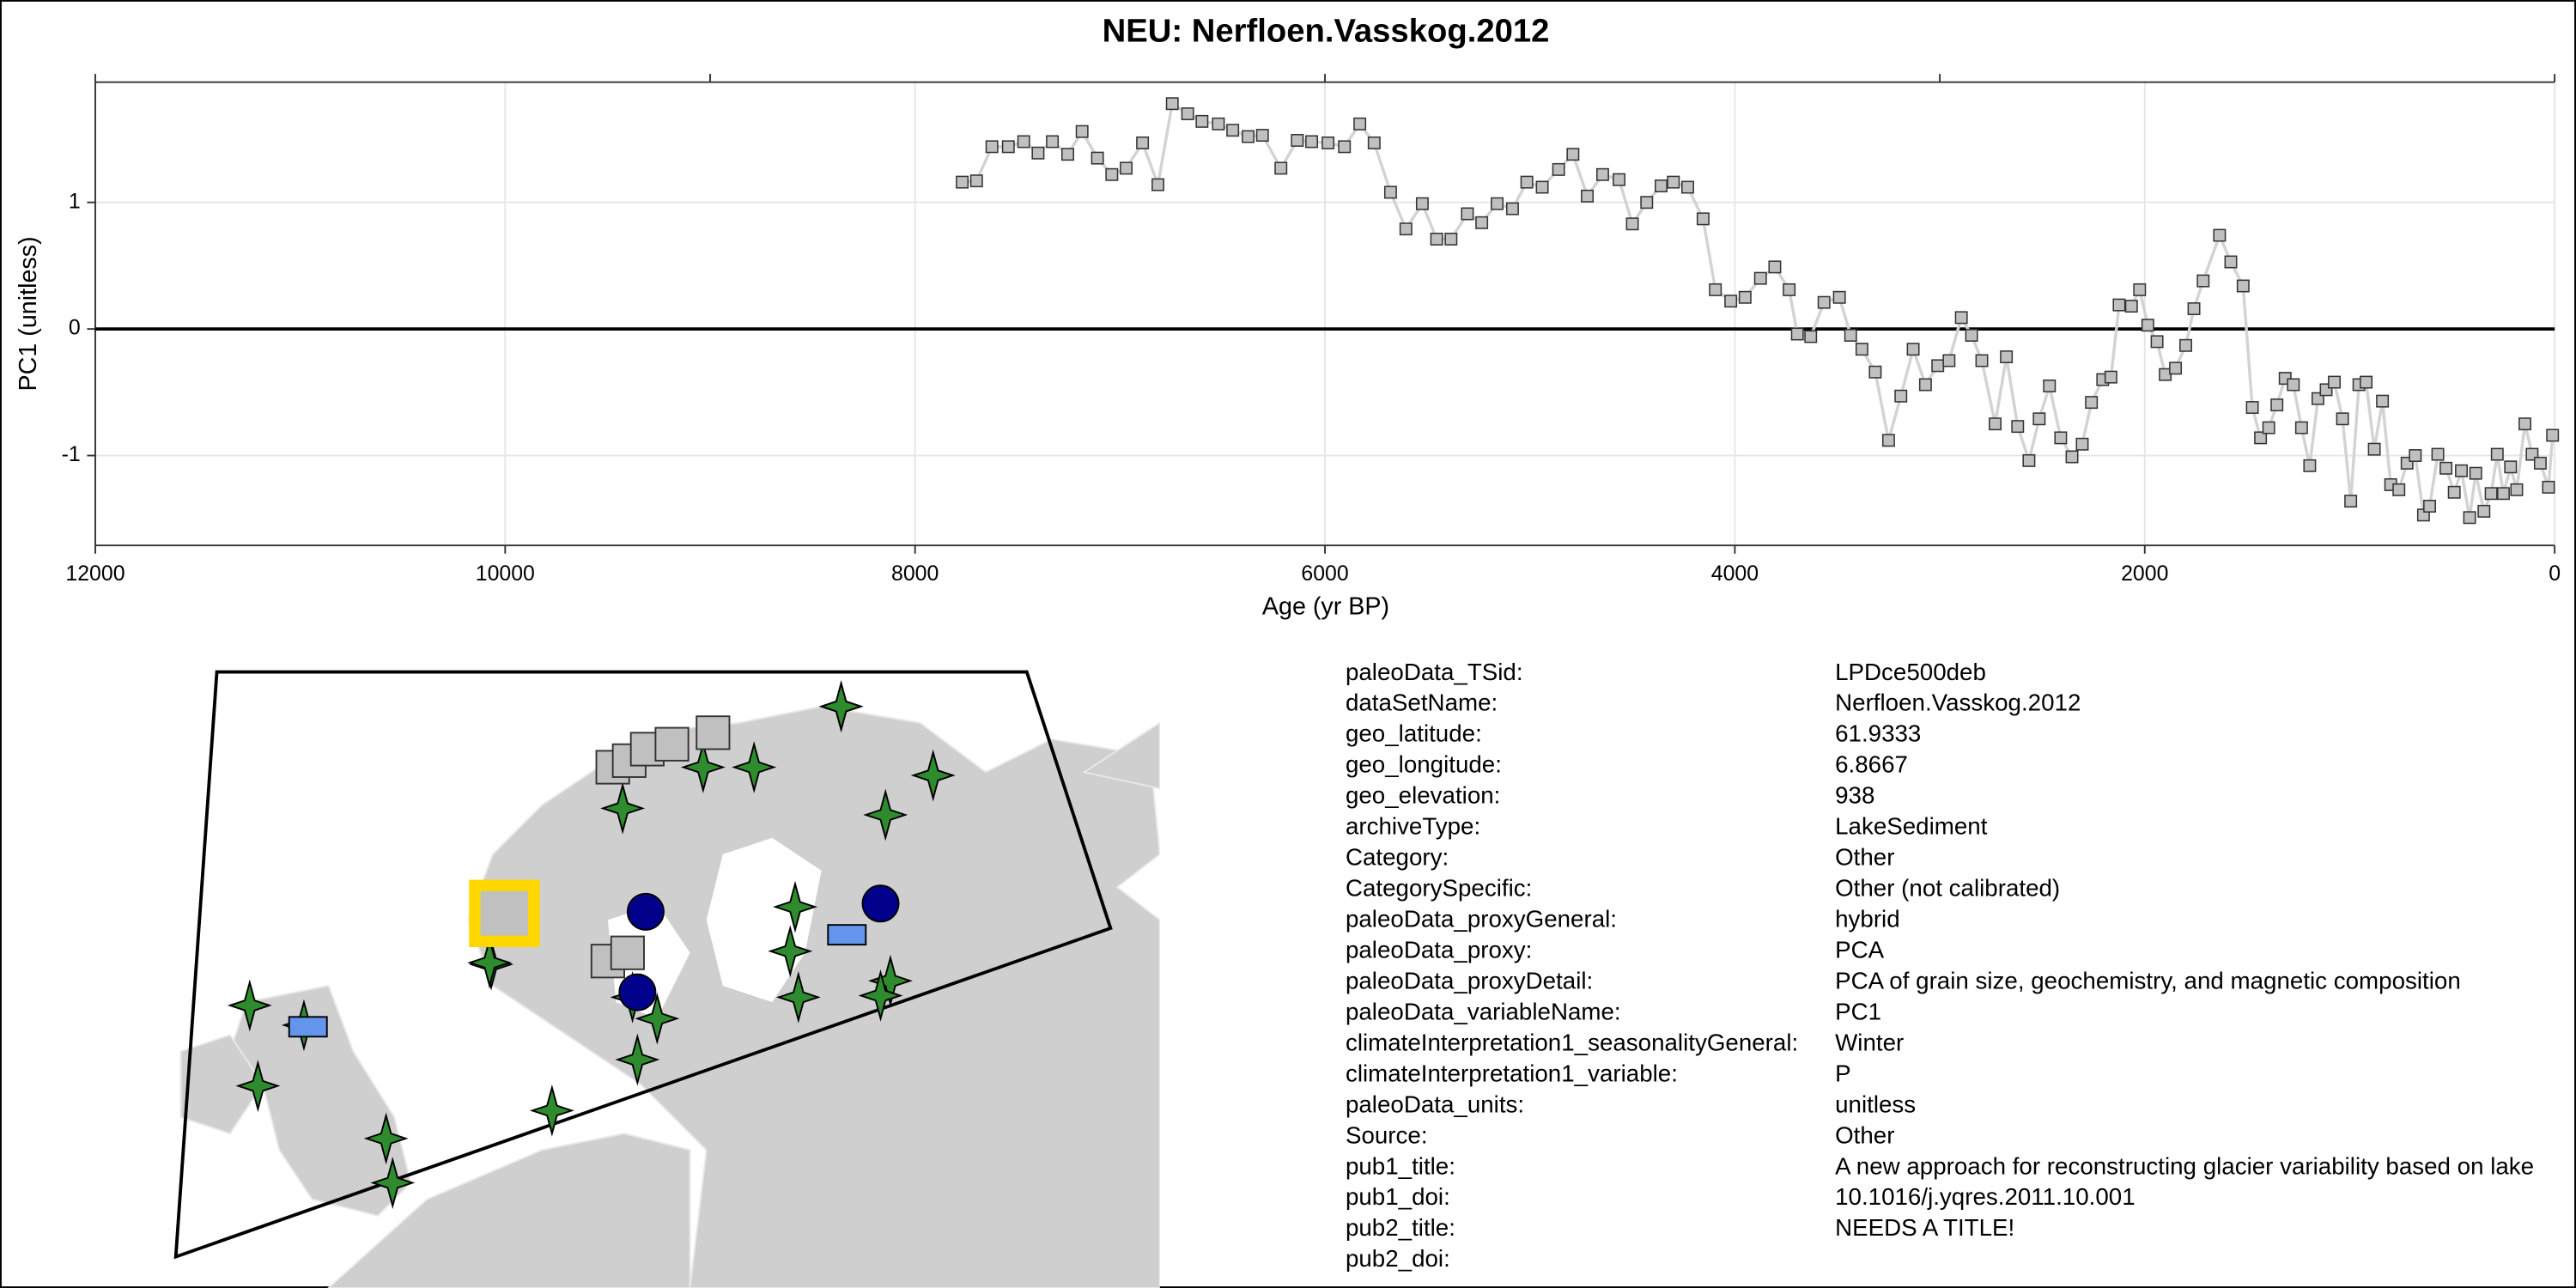  What do you see at coordinates (1878, 733) in the screenshot?
I see `metadata-value: 61.9333` at bounding box center [1878, 733].